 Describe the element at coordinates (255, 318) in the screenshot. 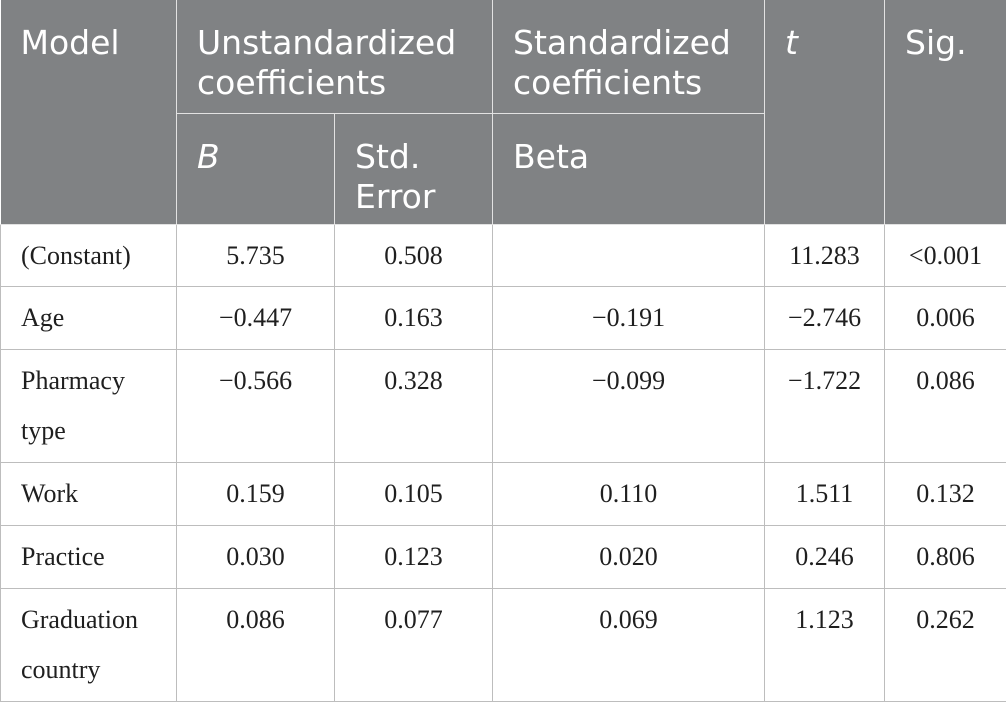

I see `cell-b: −0.447` at that location.